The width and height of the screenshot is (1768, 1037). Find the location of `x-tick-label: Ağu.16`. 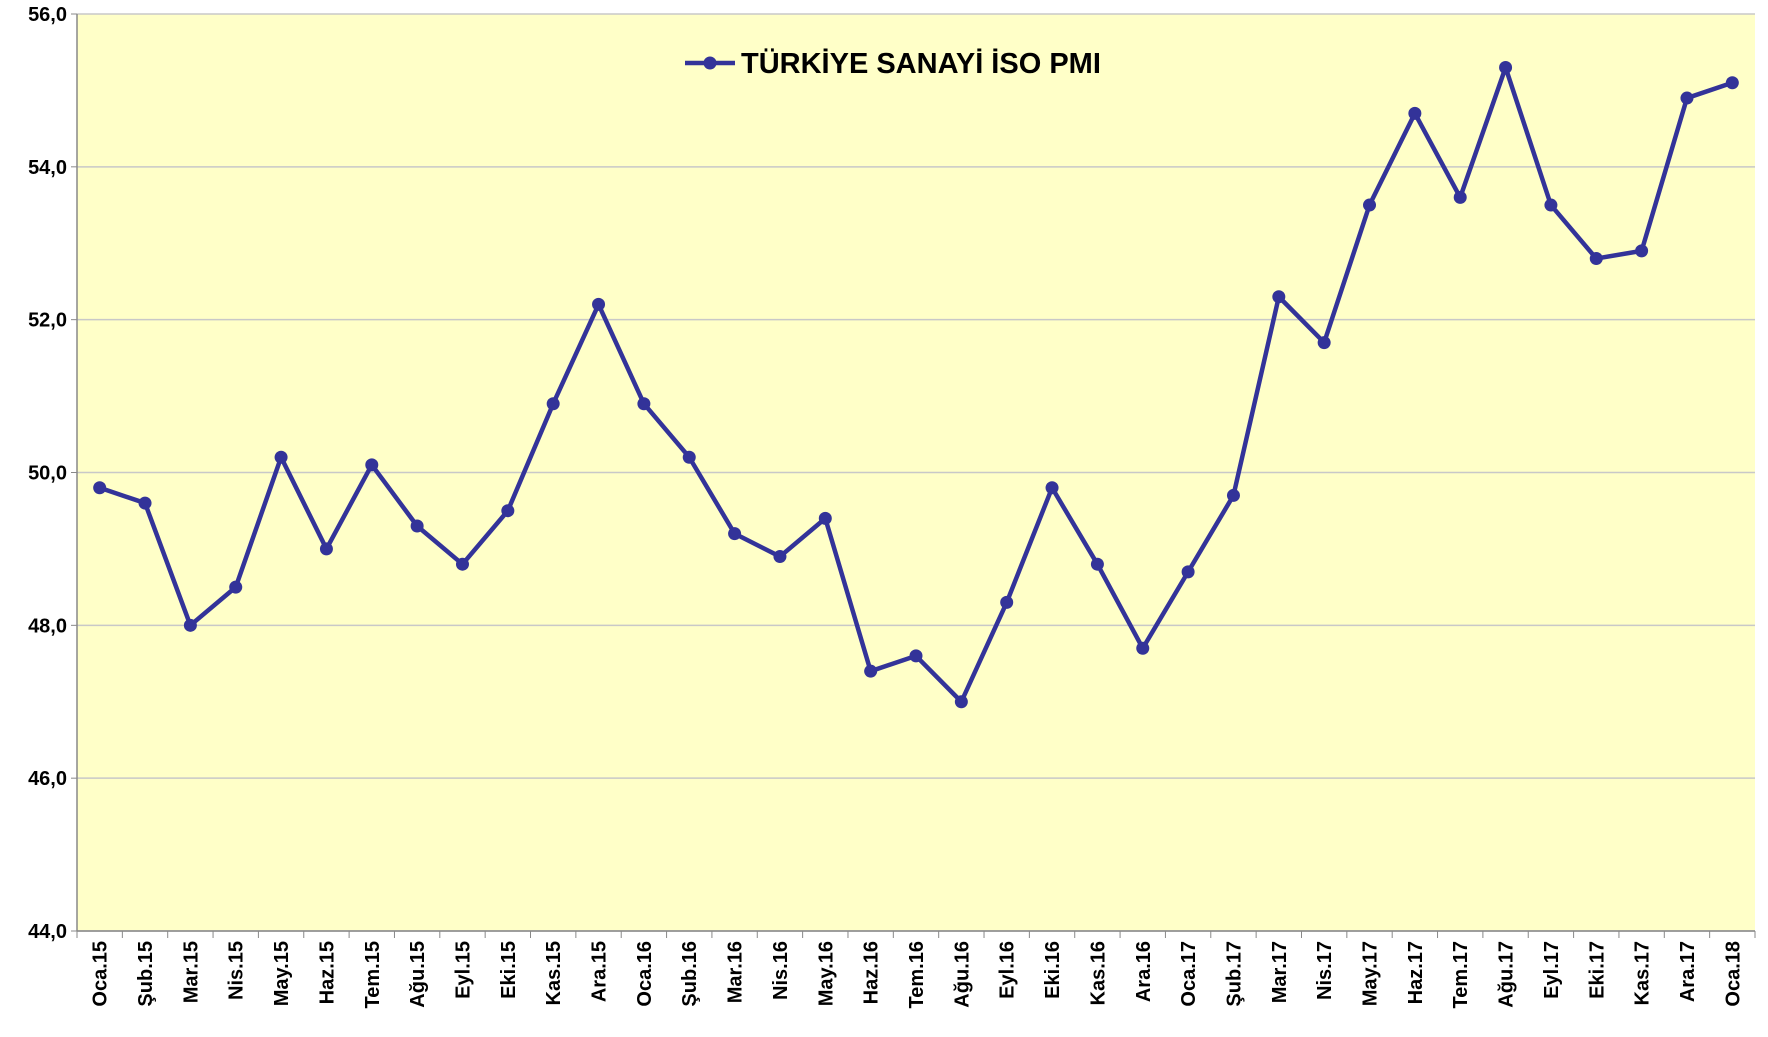

x-tick-label: Ağu.16 is located at coordinates (962, 974).